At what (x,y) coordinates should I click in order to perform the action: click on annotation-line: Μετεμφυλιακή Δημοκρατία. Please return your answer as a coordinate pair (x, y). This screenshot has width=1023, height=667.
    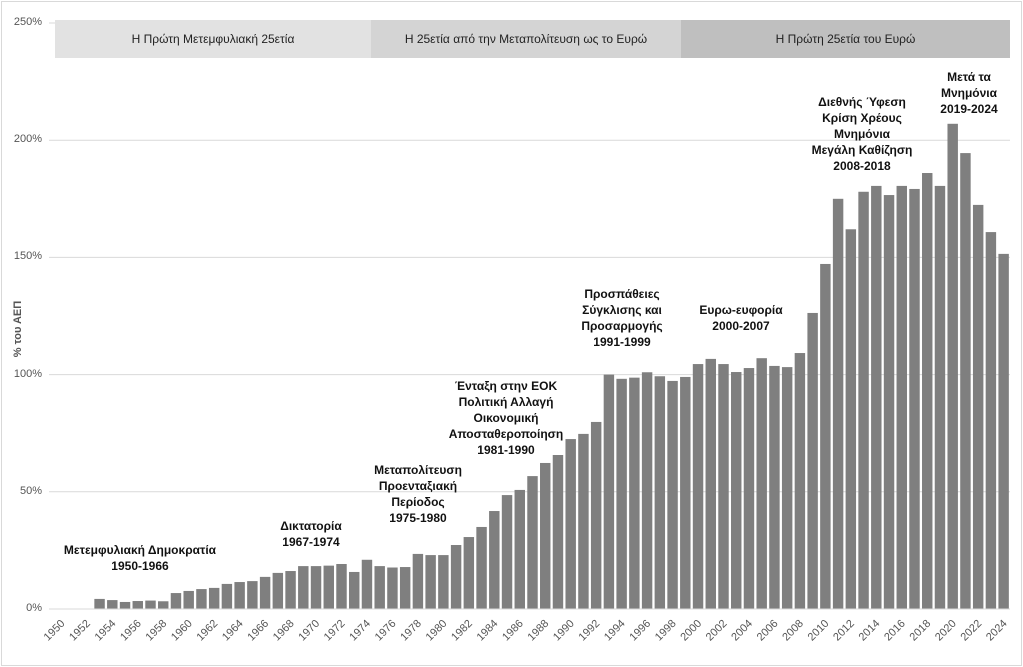
    Looking at the image, I should click on (140, 550).